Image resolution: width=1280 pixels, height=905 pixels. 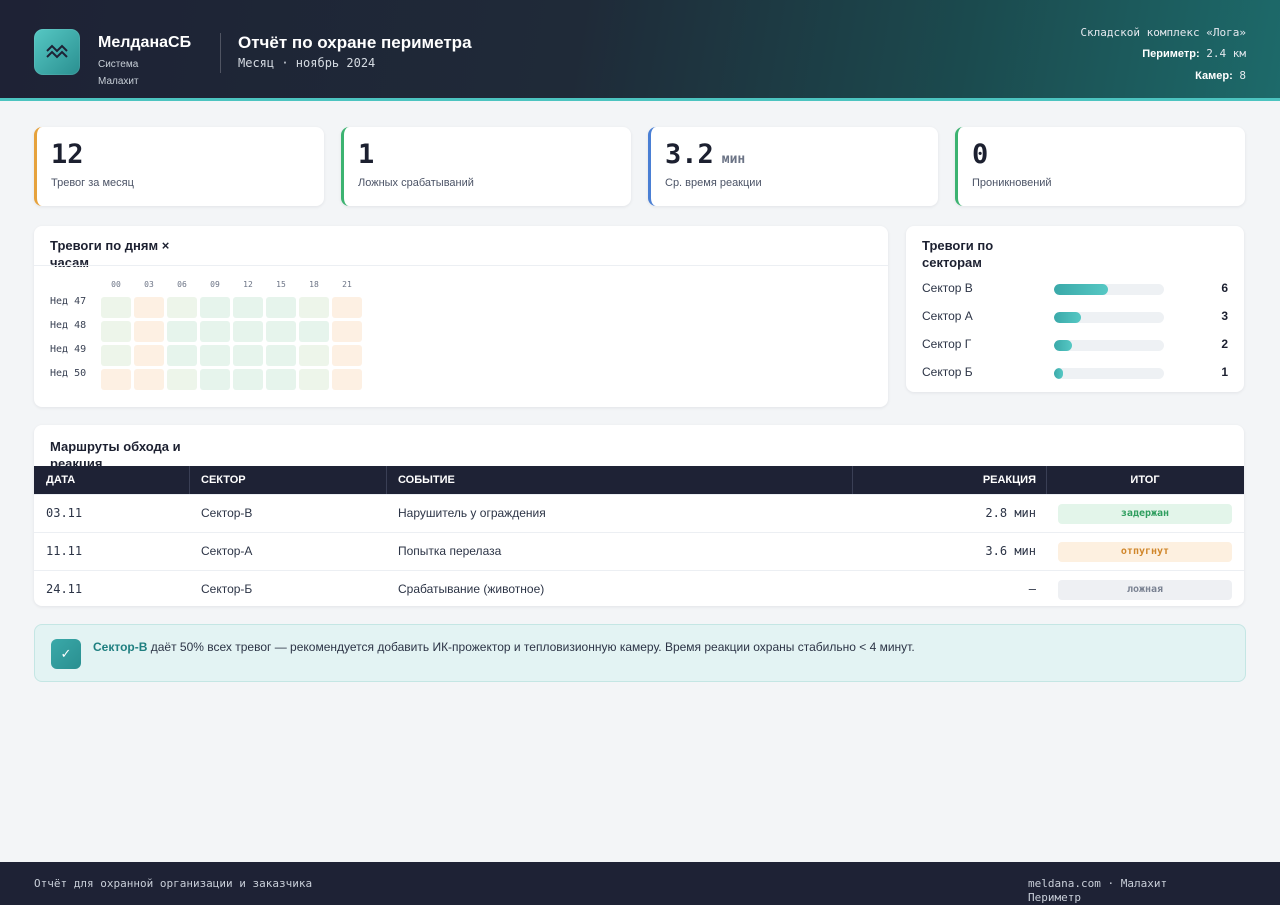 What do you see at coordinates (314, 284) in the screenshot?
I see `heatmap-column-label: 18` at bounding box center [314, 284].